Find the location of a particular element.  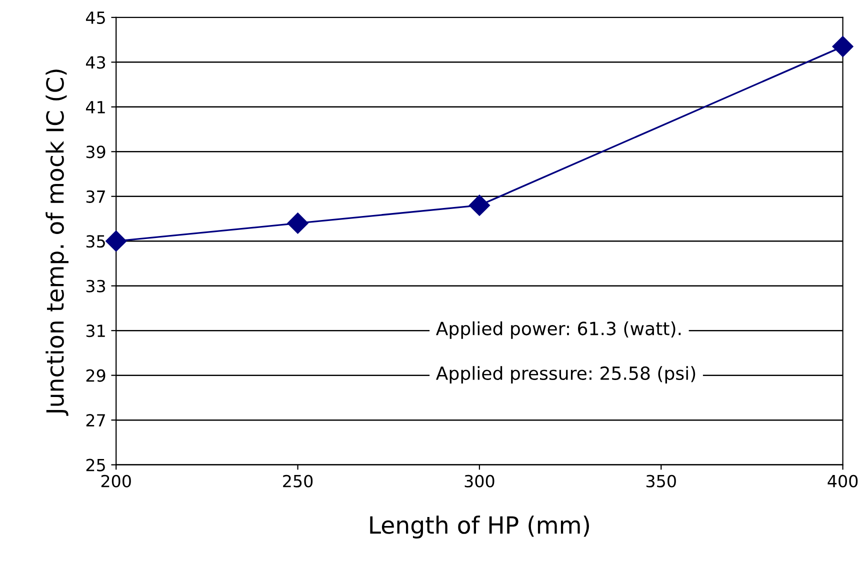

x-tick-label: 300 is located at coordinates (479, 481).